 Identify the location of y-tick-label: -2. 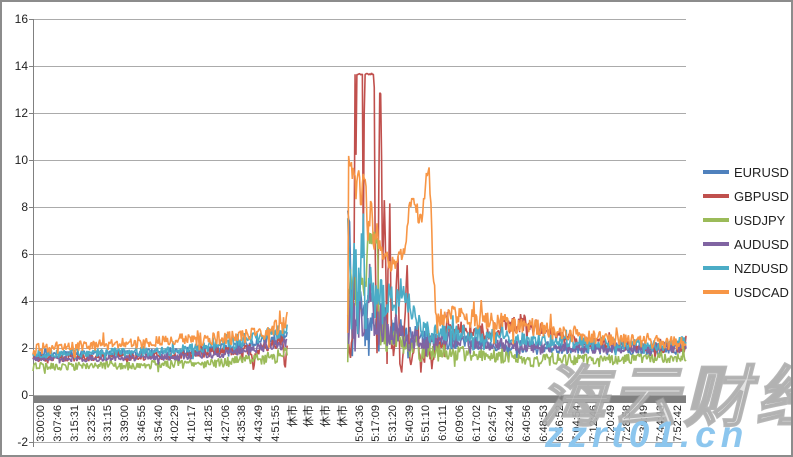
(22, 442).